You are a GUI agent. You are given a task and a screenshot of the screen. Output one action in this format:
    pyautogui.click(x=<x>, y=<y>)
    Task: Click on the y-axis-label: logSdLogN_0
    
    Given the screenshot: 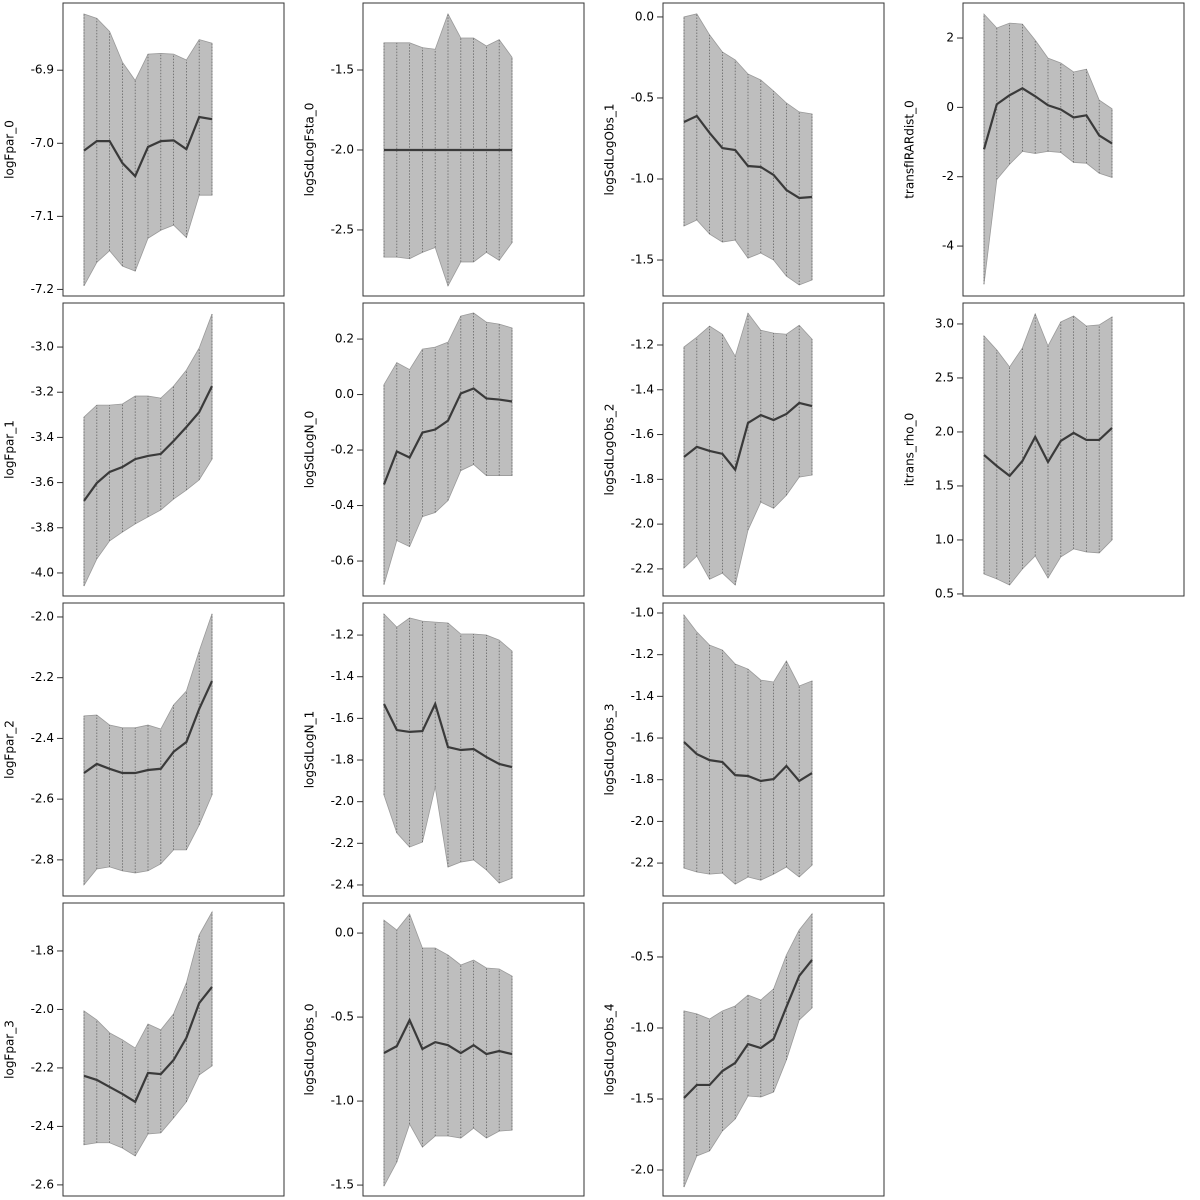 What is the action you would take?
    pyautogui.click(x=310, y=450)
    